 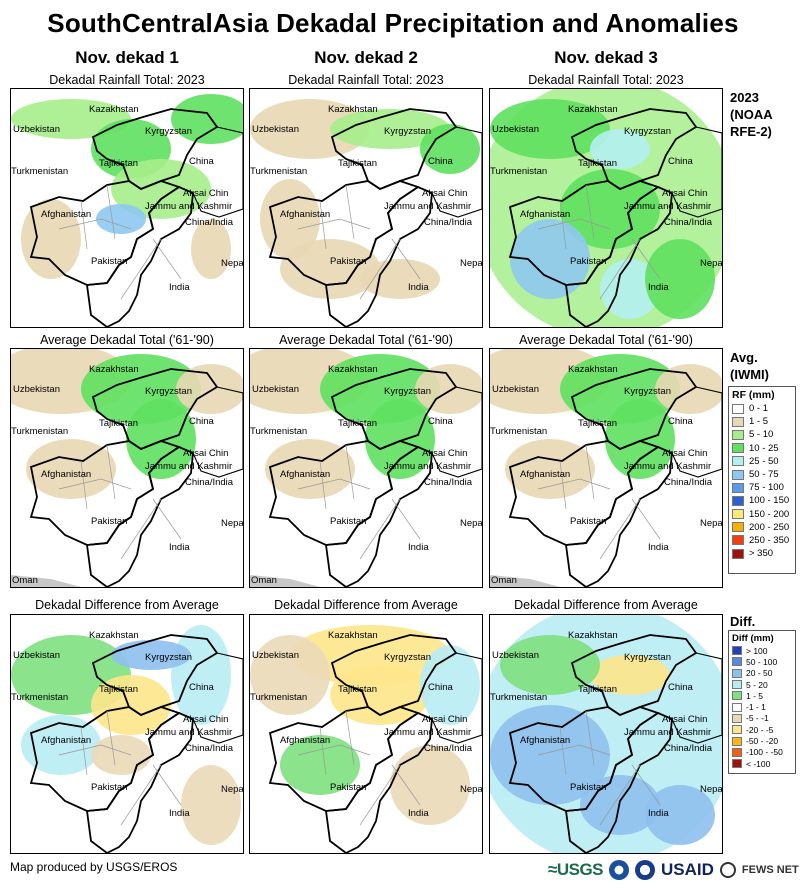 What do you see at coordinates (606, 340) in the screenshot?
I see `caption-average-3: Average Dekadal Total ('61-'90)` at bounding box center [606, 340].